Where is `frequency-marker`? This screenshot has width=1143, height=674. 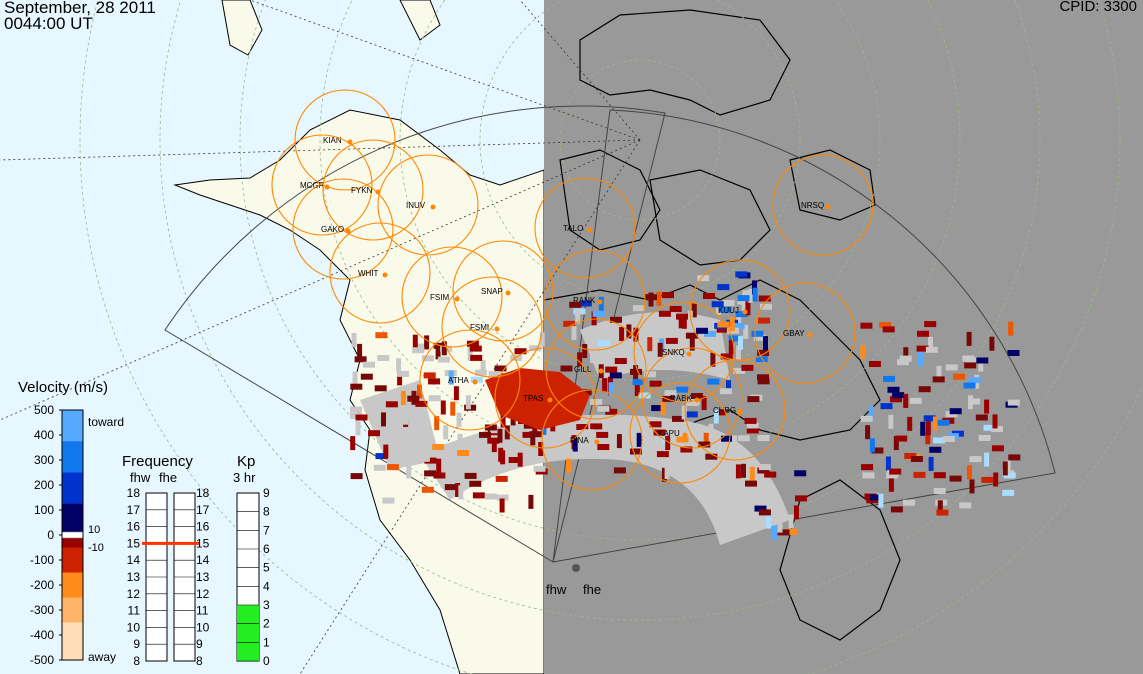 frequency-marker is located at coordinates (184, 543).